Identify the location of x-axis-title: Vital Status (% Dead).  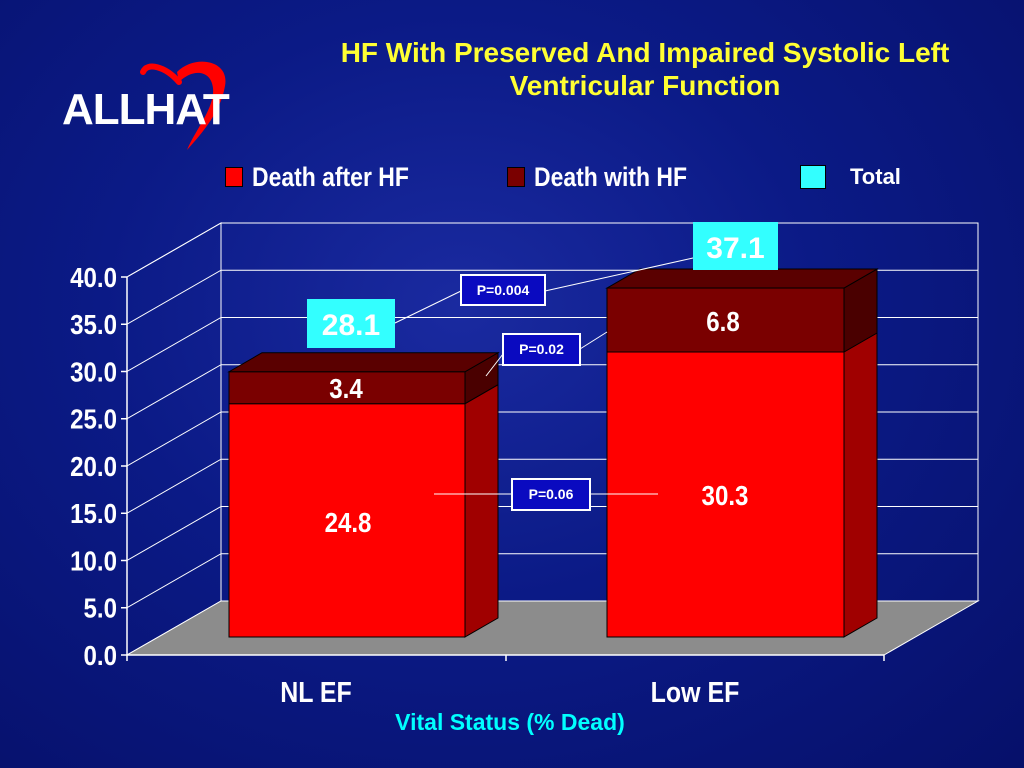
(510, 722).